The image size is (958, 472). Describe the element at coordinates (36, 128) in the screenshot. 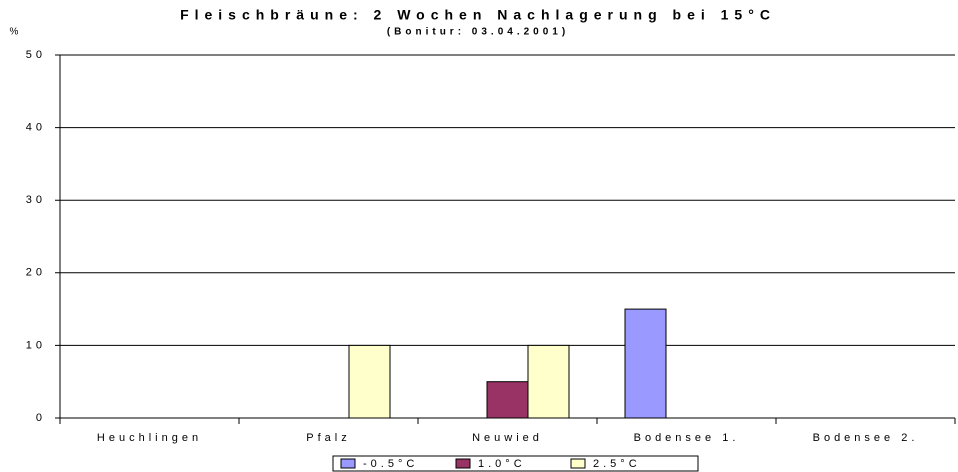

I see `y-tick-label: 40` at that location.